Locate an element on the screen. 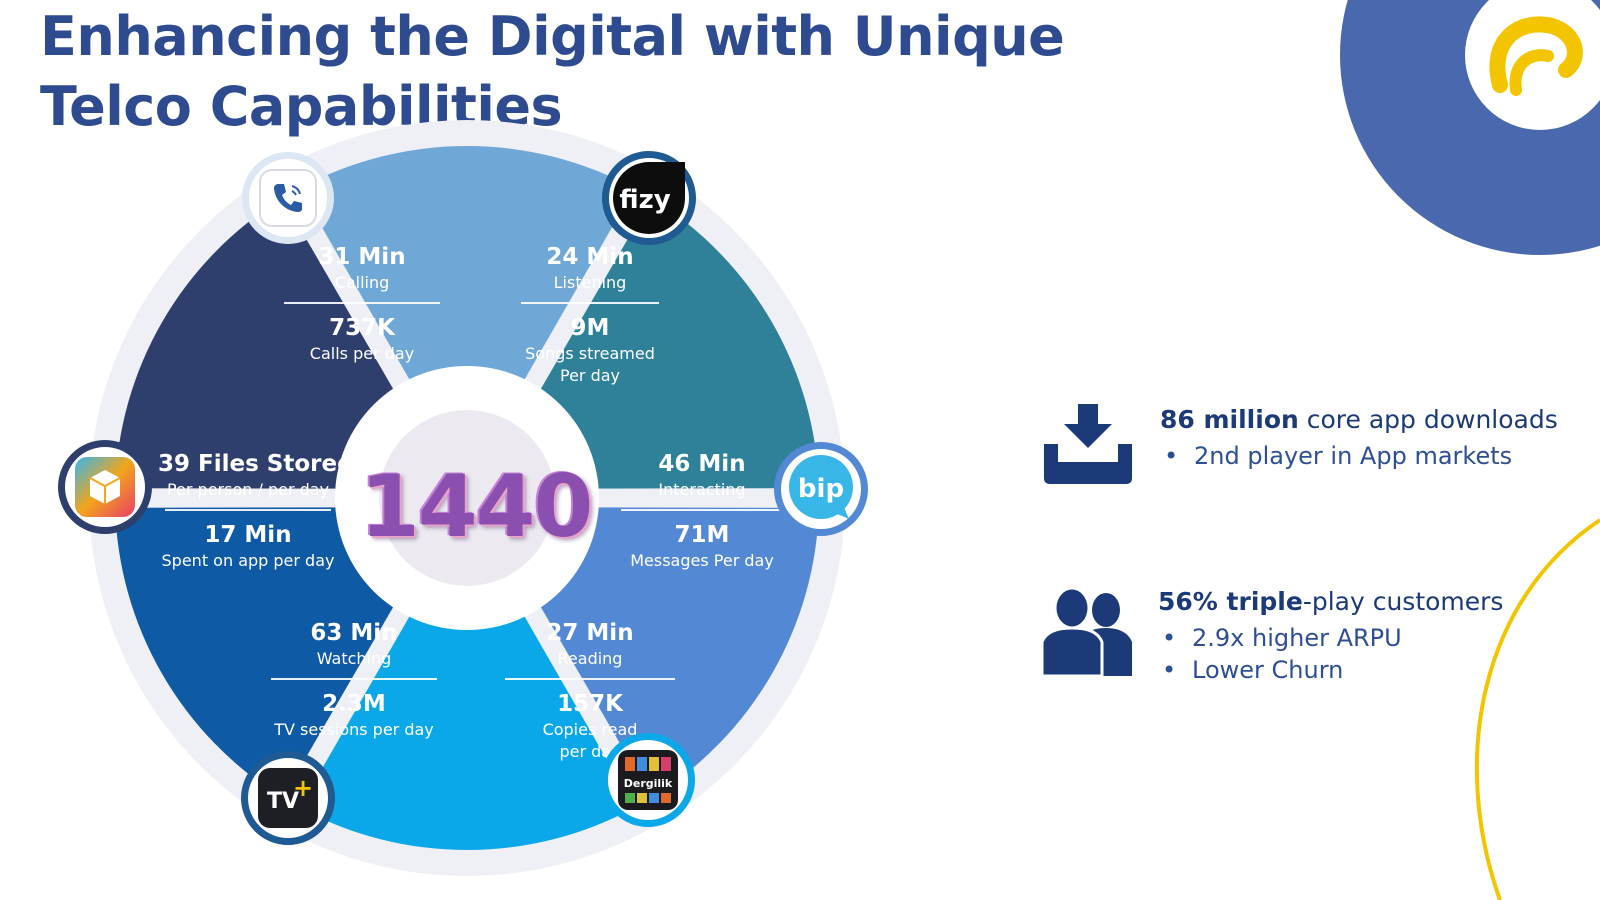 This screenshot has width=1600, height=900. watching-label: Watching is located at coordinates (354, 658).